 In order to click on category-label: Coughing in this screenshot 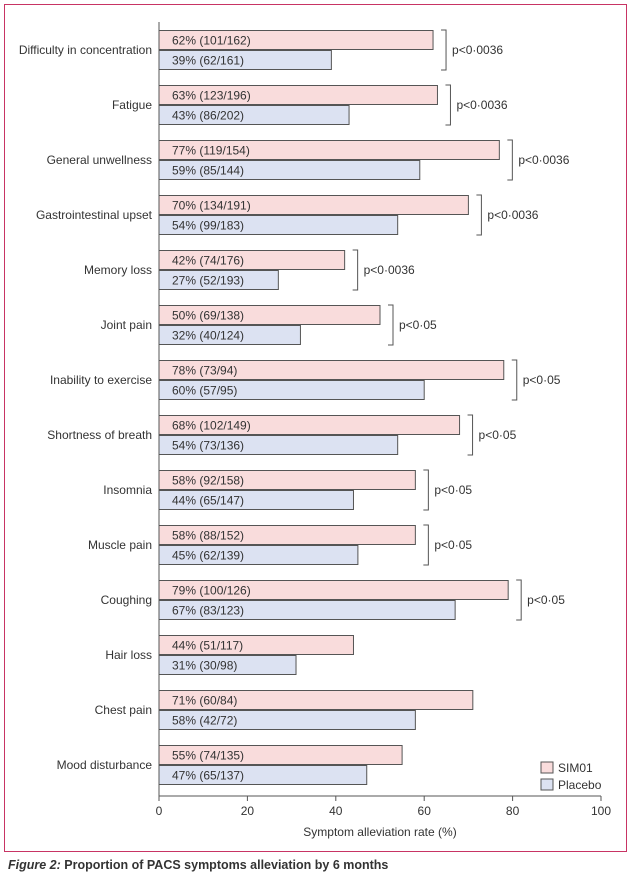, I will do `click(126, 600)`.